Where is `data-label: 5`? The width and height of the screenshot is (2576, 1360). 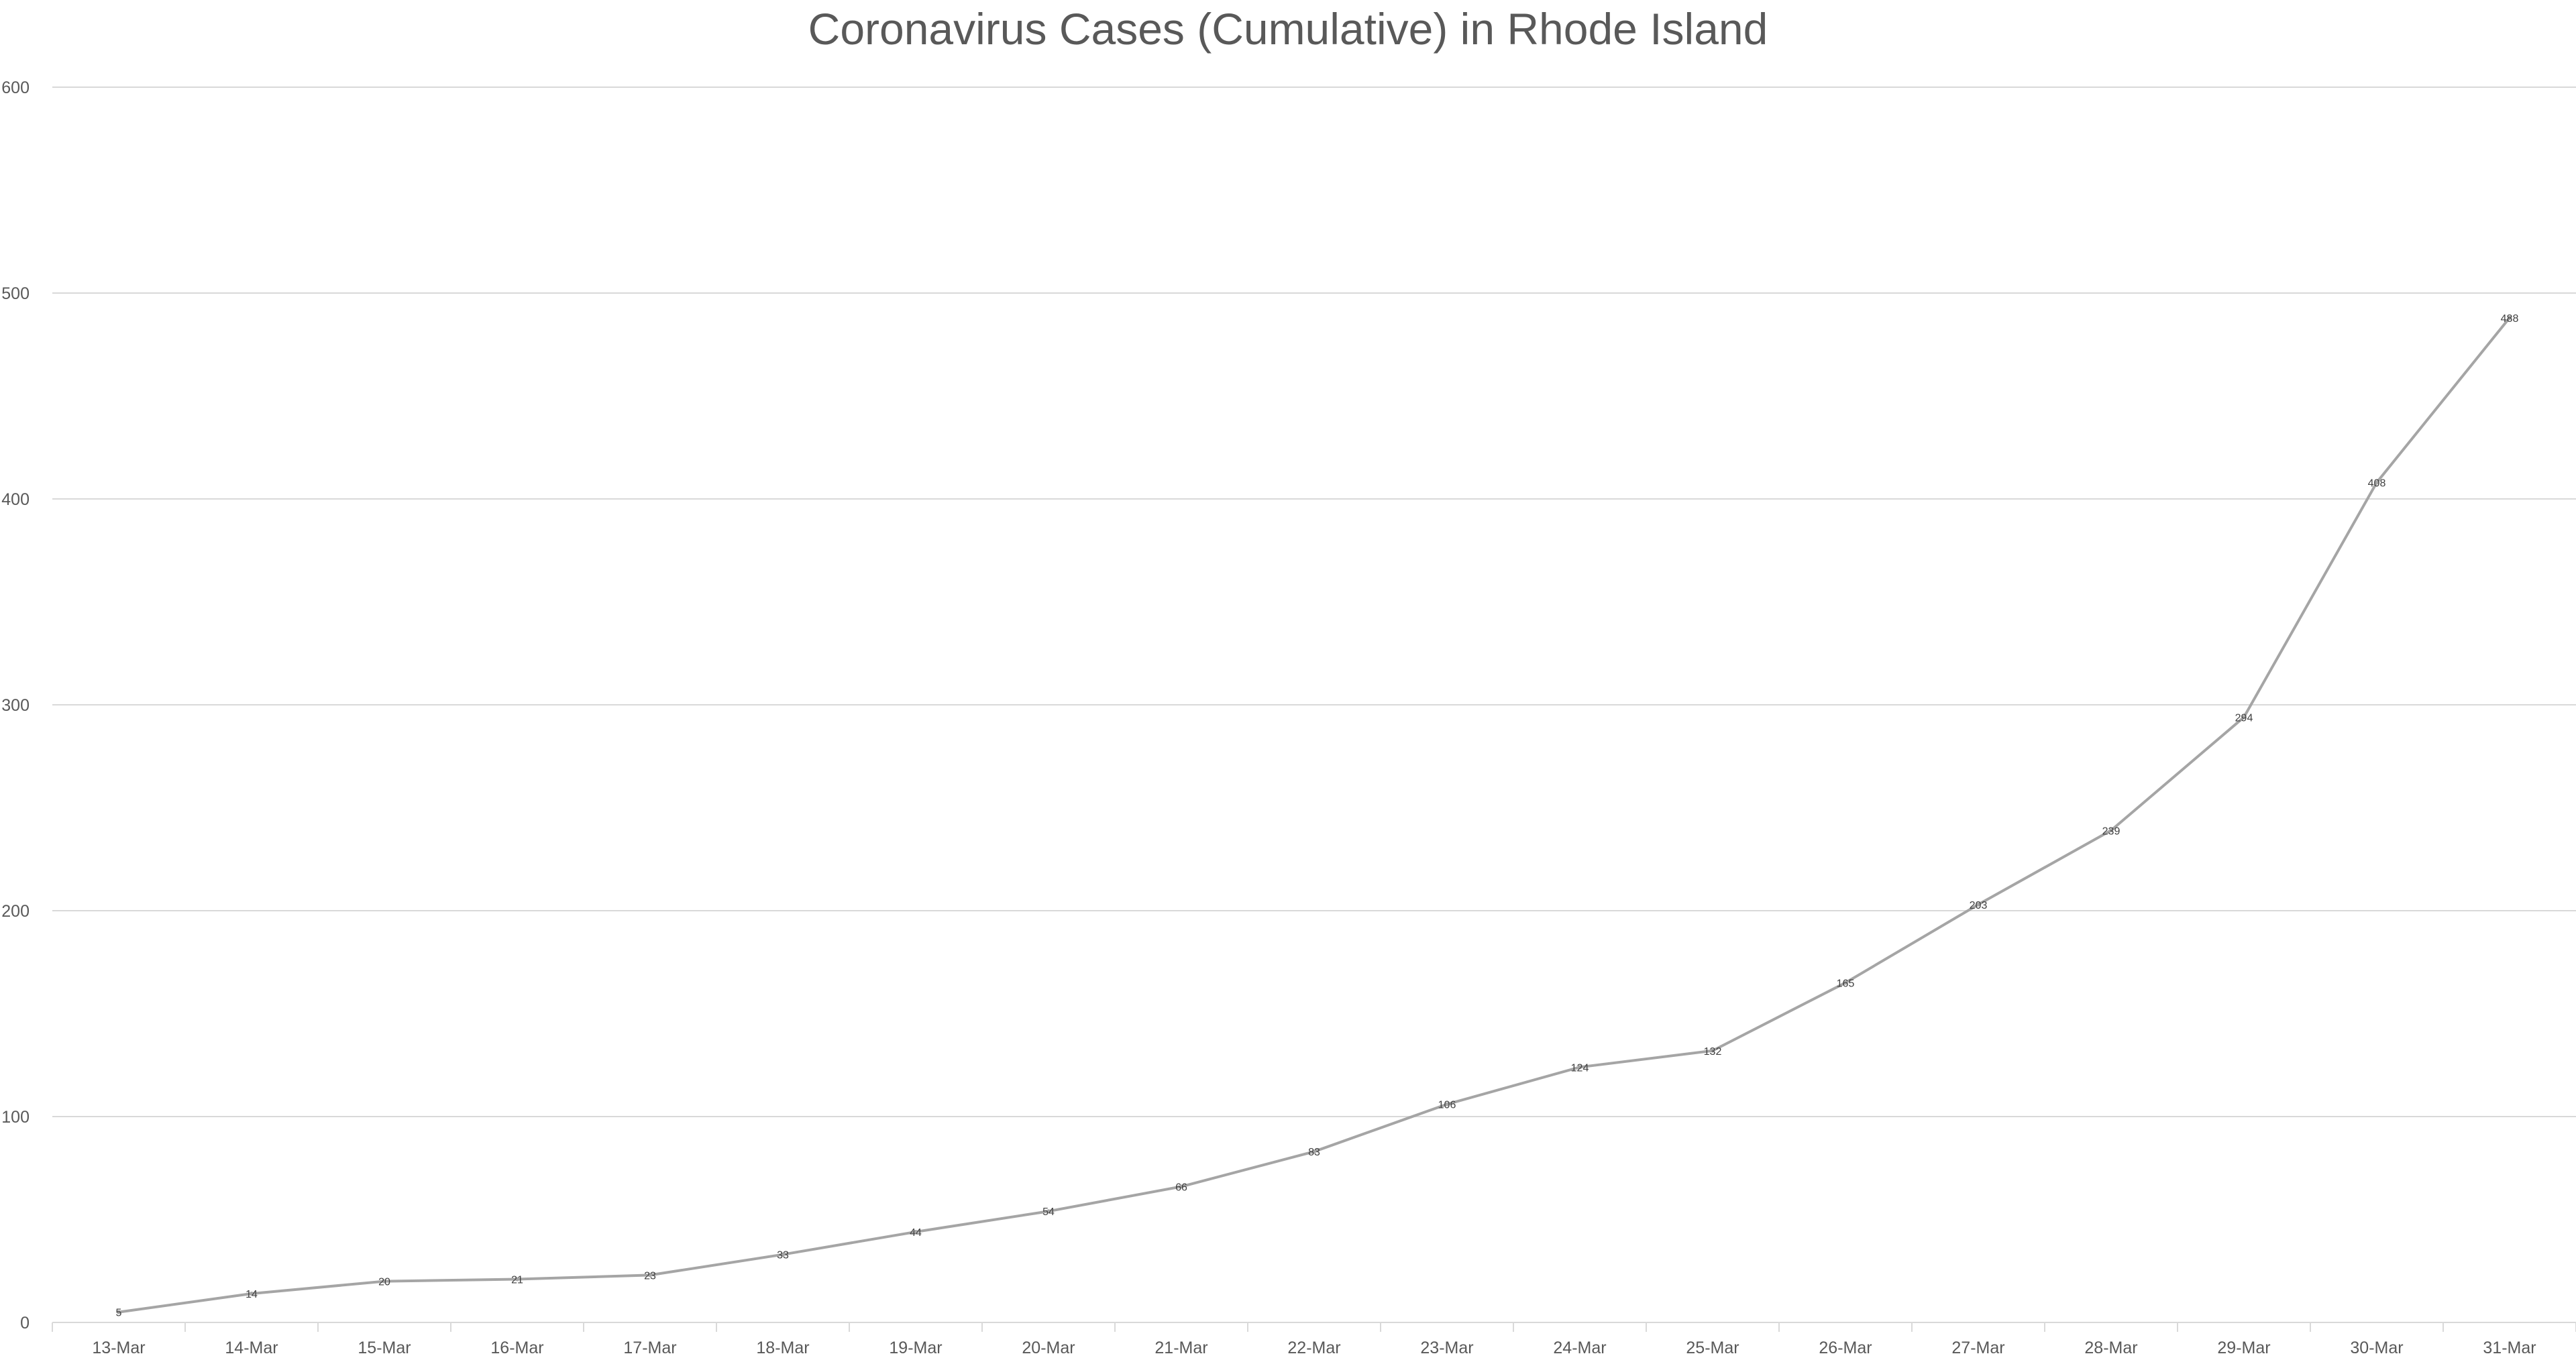
data-label: 5 is located at coordinates (119, 1313).